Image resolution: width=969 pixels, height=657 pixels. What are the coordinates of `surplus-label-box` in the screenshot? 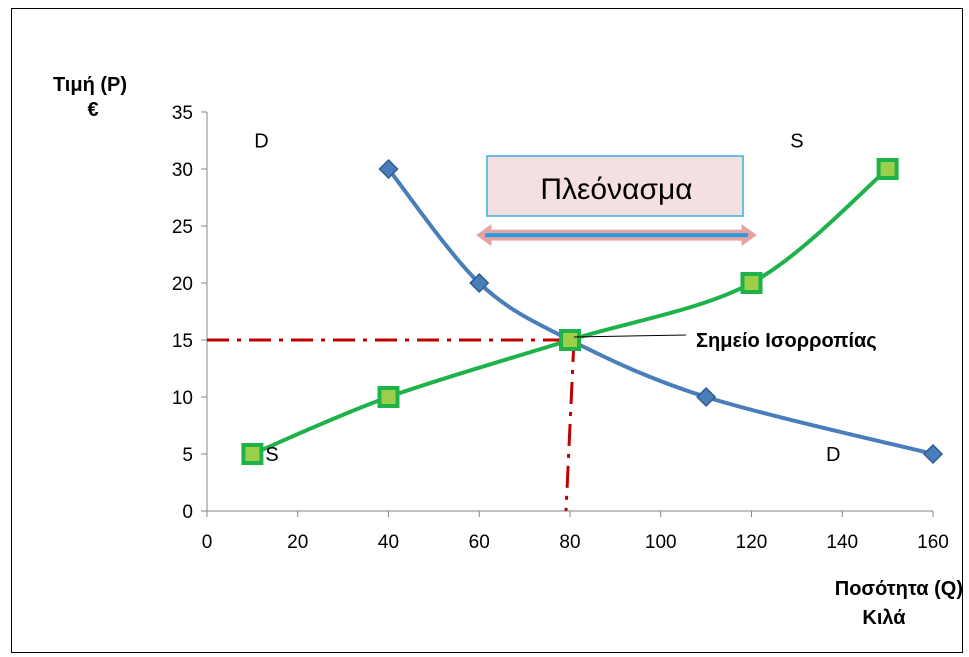 It's located at (615, 186).